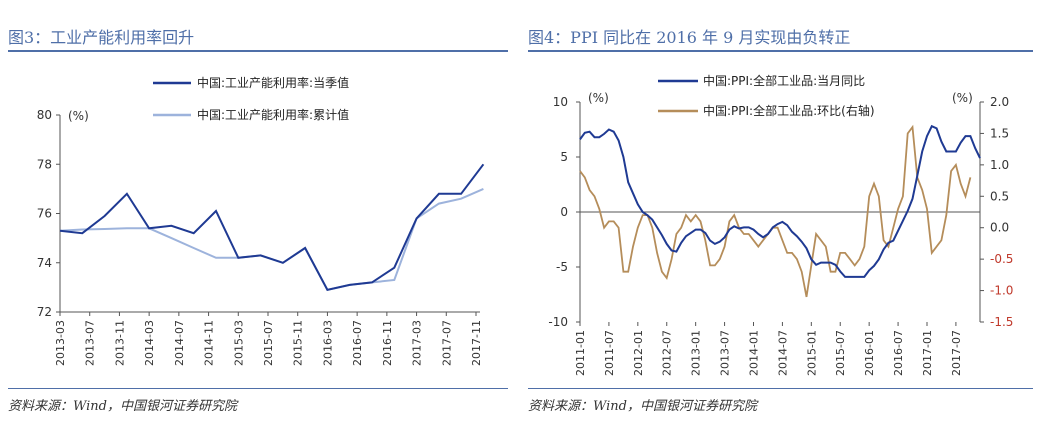 The image size is (1040, 435). Describe the element at coordinates (258, 51) in the screenshot. I see `left-title-rule` at that location.